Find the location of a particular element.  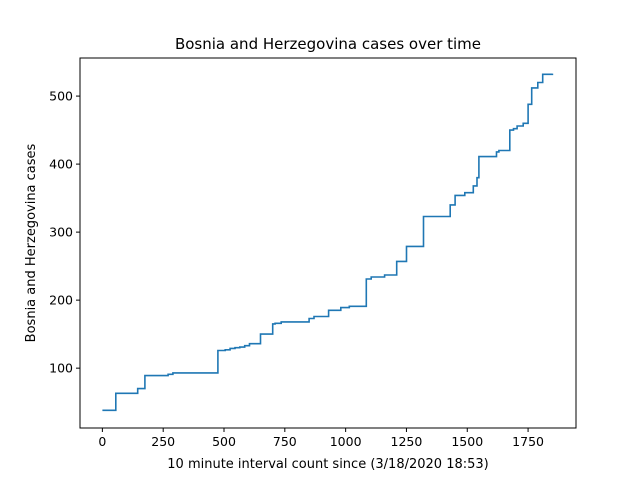

y-tick-label: 500 is located at coordinates (61, 96).